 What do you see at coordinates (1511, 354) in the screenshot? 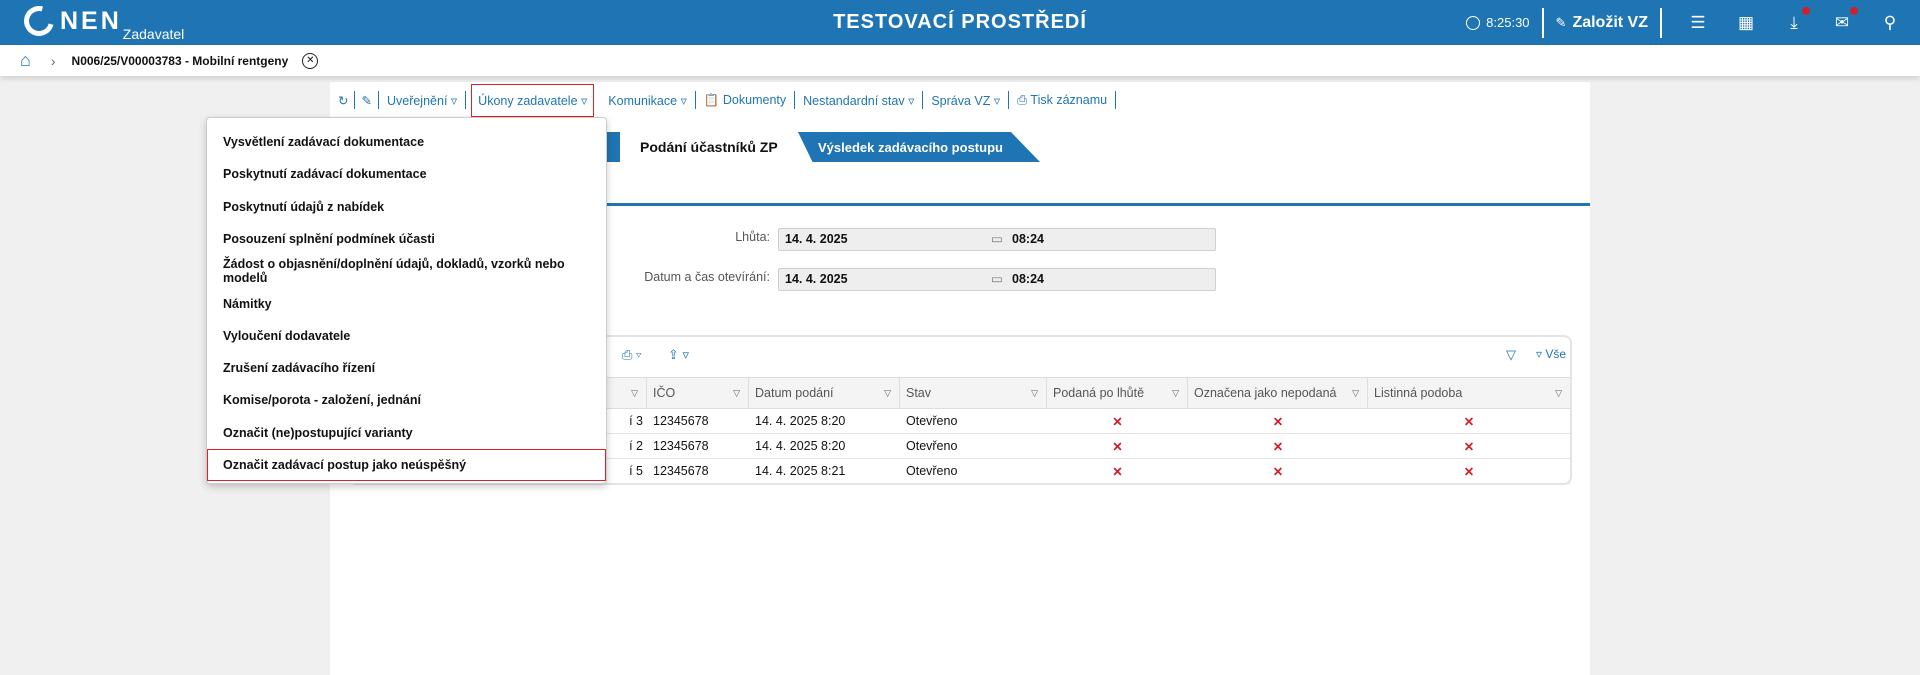
I see `filter-icon: ▽` at bounding box center [1511, 354].